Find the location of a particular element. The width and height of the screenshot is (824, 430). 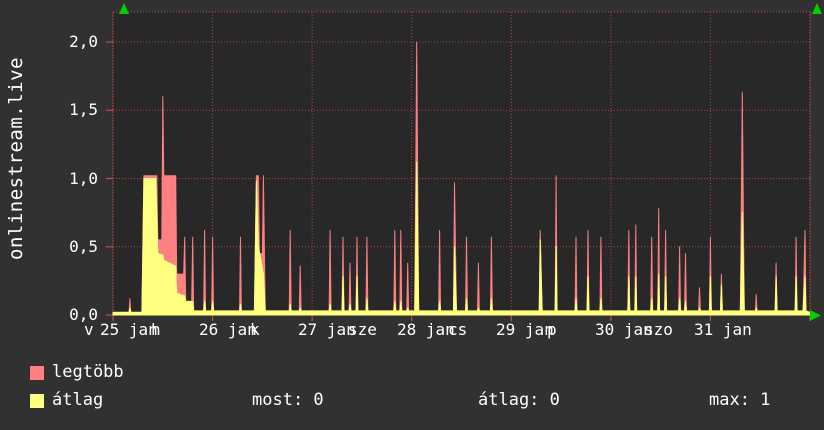

y-tick-label: 0,5 is located at coordinates (83, 246).